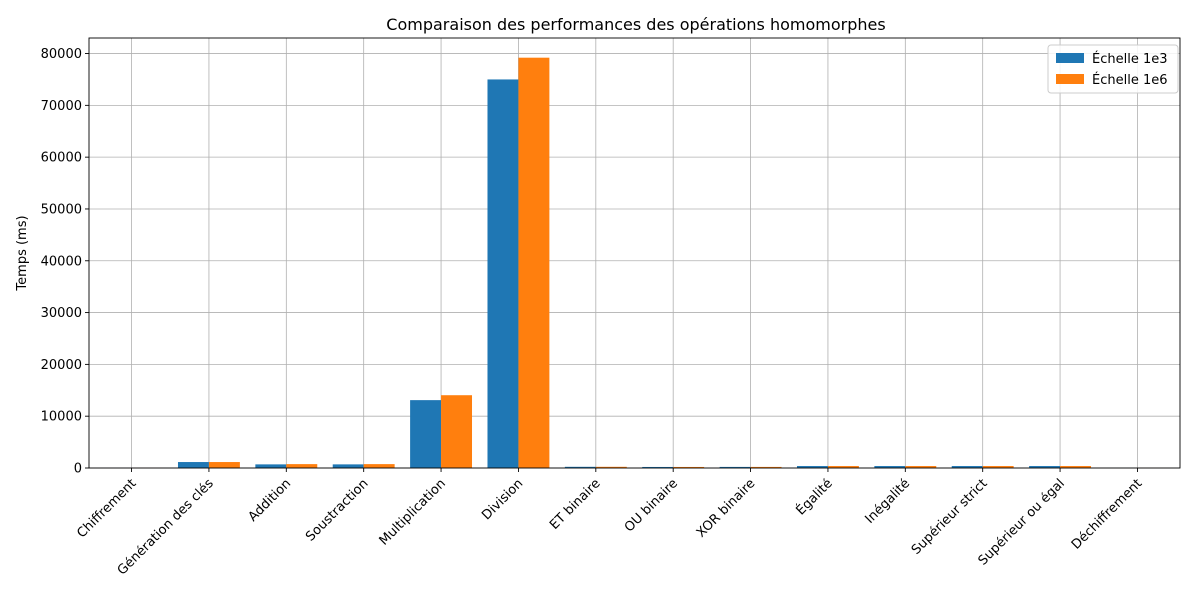 The width and height of the screenshot is (1200, 600). I want to click on y-tick-label: 70000, so click(61, 106).